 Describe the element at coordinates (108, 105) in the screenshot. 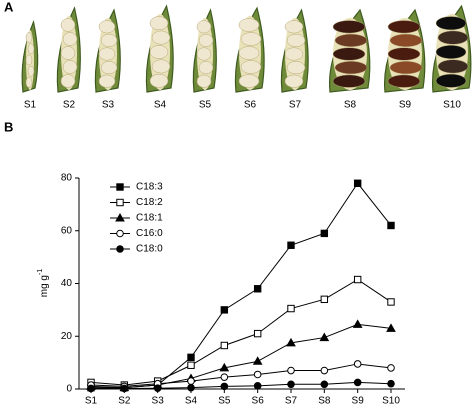

I see `pod-label: S3` at that location.